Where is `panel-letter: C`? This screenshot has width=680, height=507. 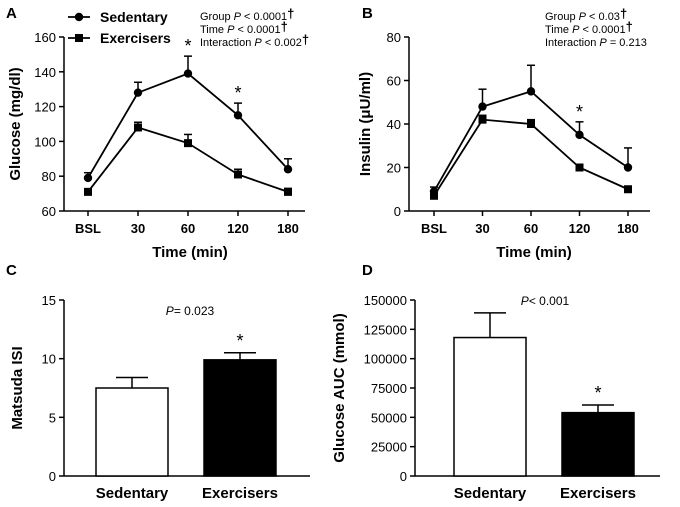
panel-letter: C is located at coordinates (11, 270).